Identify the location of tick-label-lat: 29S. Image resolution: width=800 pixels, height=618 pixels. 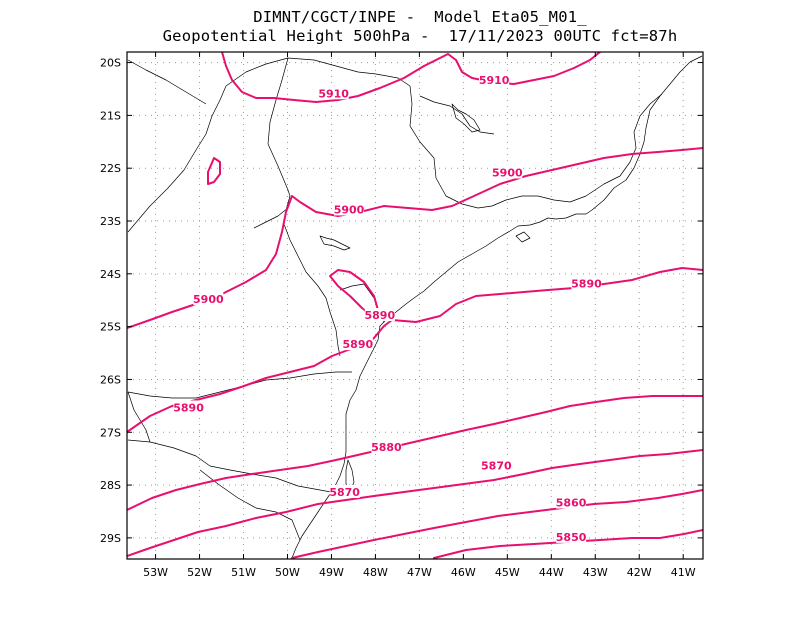
(110, 538).